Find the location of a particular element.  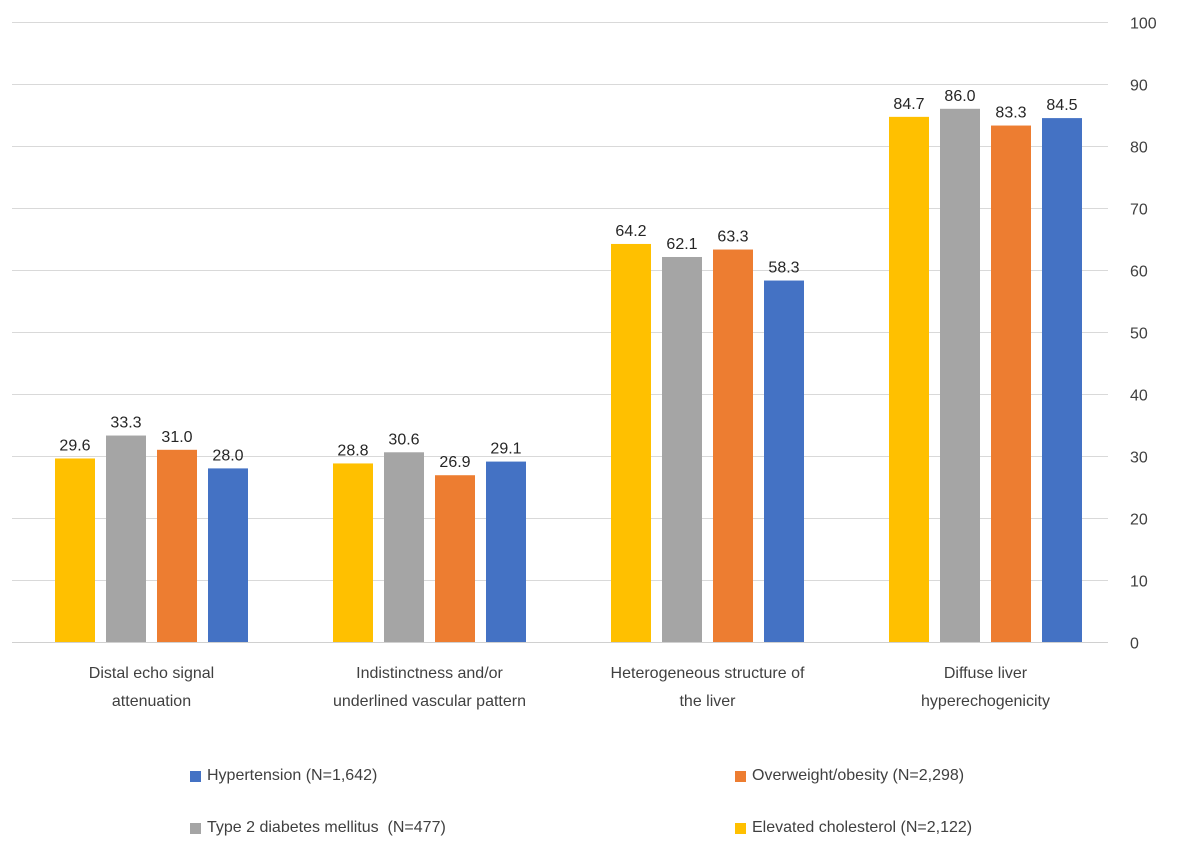

data-label: 86.0 is located at coordinates (959, 96).